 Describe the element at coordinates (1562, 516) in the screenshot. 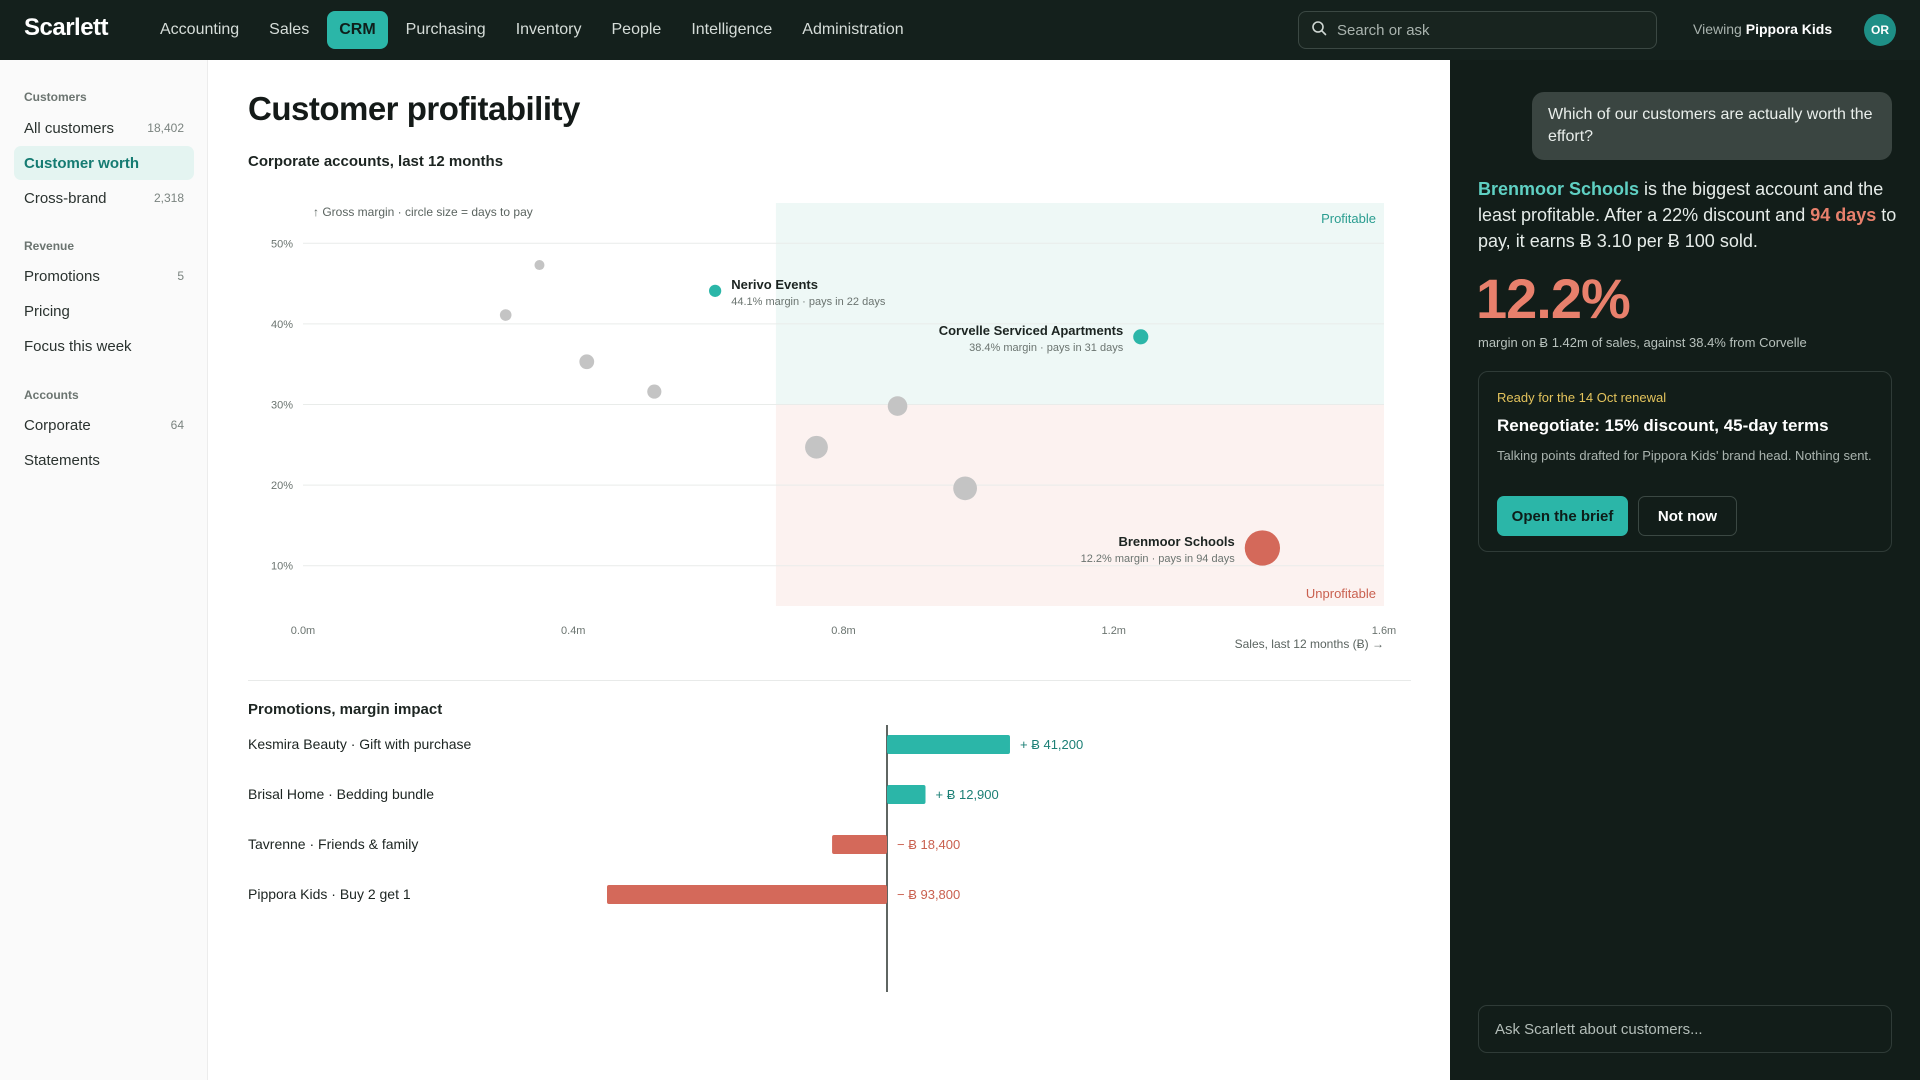

I see `open-brief-button: Open the brief` at that location.